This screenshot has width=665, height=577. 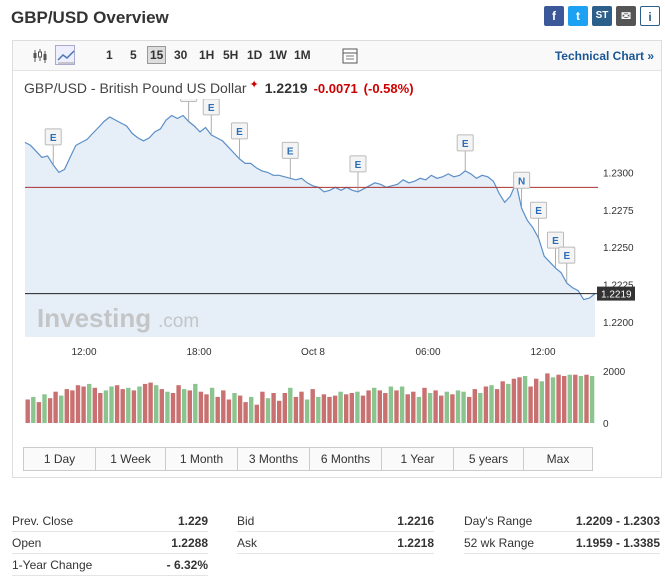 What do you see at coordinates (110, 521) in the screenshot?
I see `stat-prev-close: Prev. Close 1.229` at bounding box center [110, 521].